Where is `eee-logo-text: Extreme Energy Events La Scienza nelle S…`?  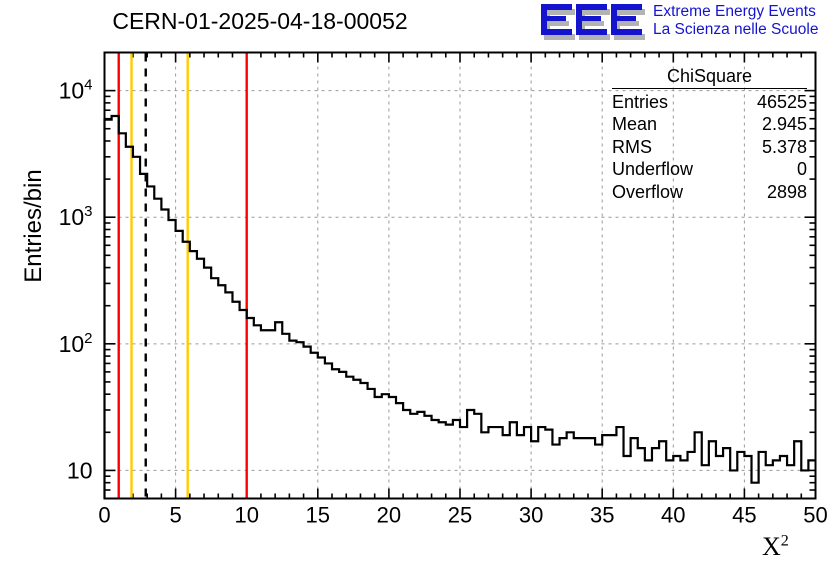 eee-logo-text: Extreme Energy Events La Scienza nelle S… is located at coordinates (735, 21).